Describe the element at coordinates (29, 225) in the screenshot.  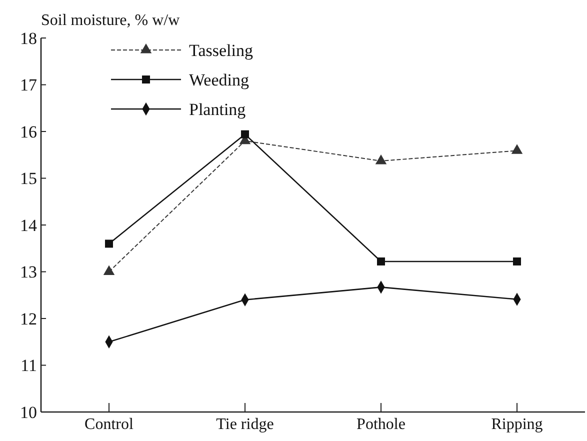
I see `y-tick-label: 14` at that location.